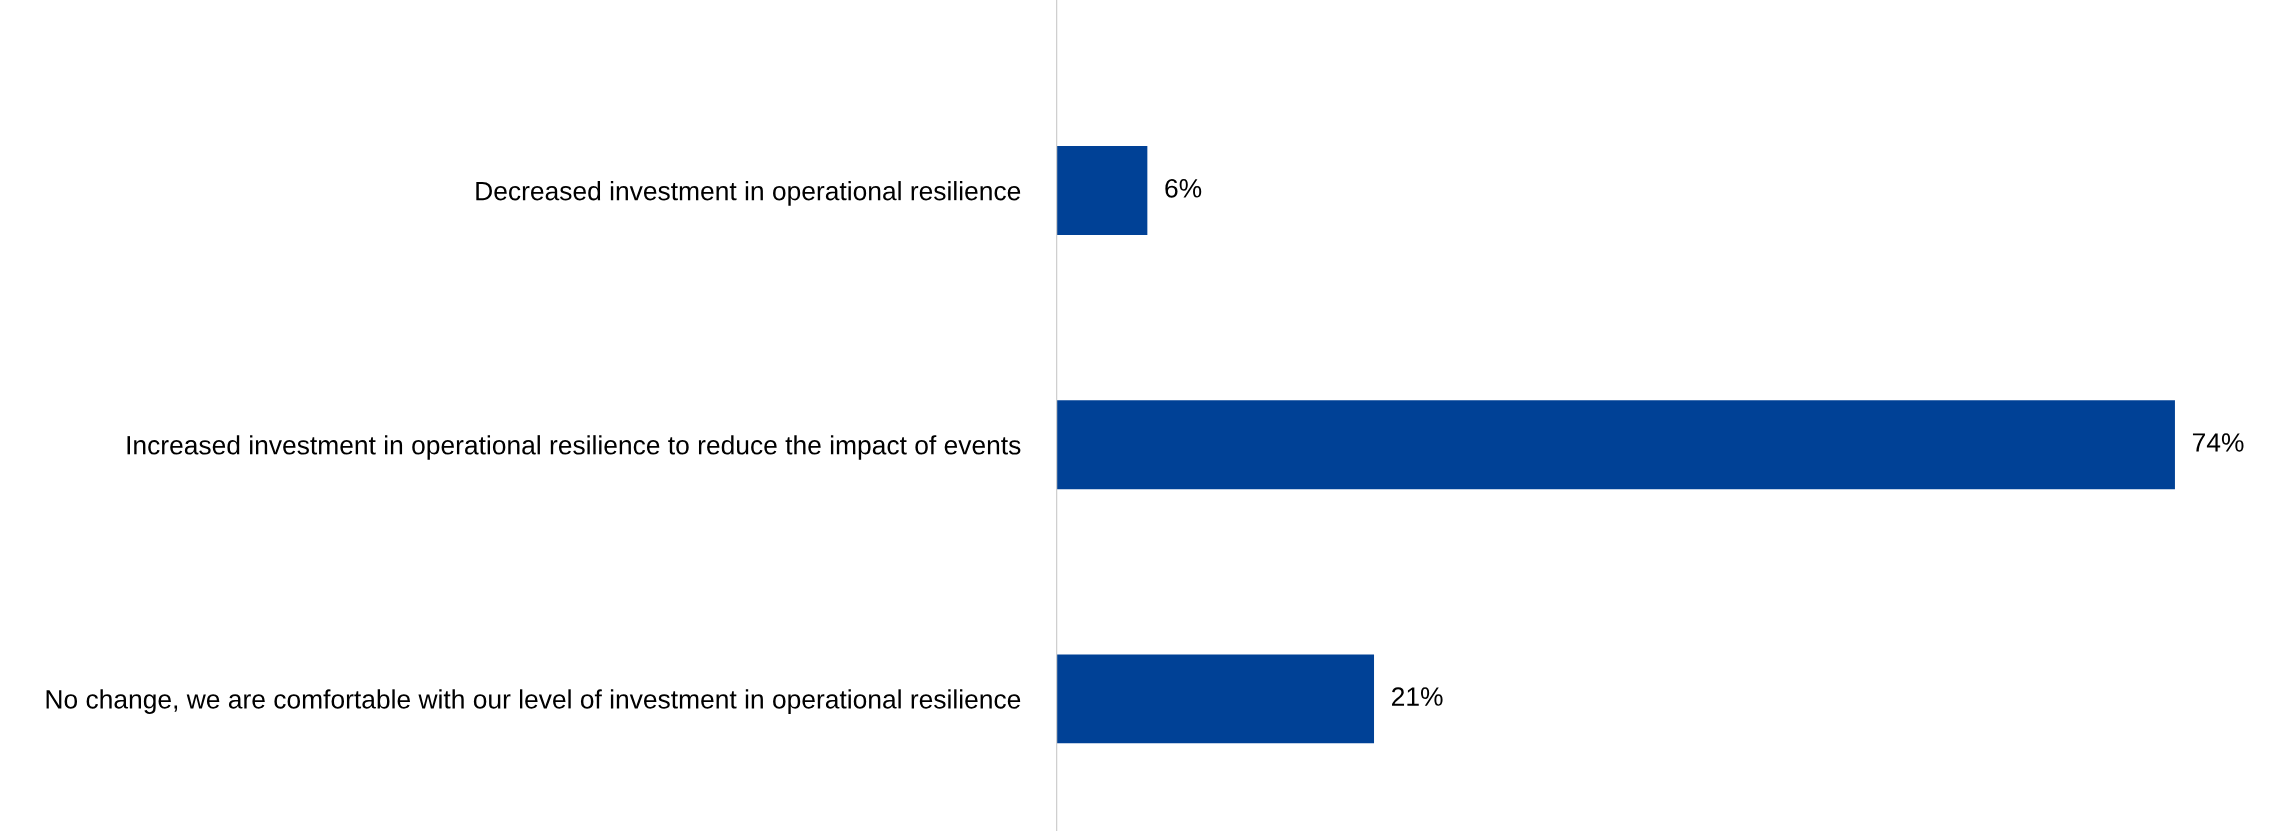 The width and height of the screenshot is (2270, 831). What do you see at coordinates (2218, 442) in the screenshot?
I see `data-label: 74%` at bounding box center [2218, 442].